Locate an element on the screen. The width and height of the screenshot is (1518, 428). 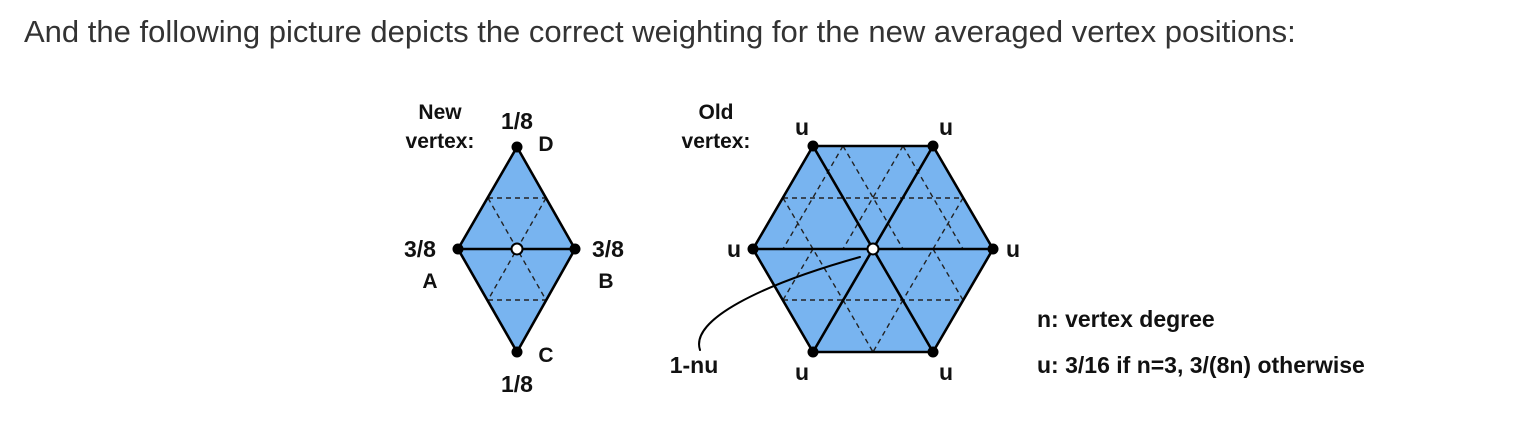
weight-left: u is located at coordinates (734, 249).